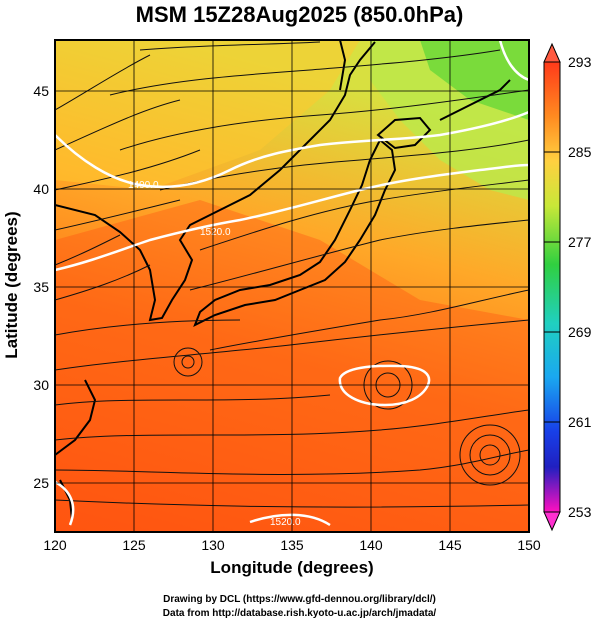 The height and width of the screenshot is (625, 599). Describe the element at coordinates (41, 189) in the screenshot. I see `y-tick-label: 40` at that location.